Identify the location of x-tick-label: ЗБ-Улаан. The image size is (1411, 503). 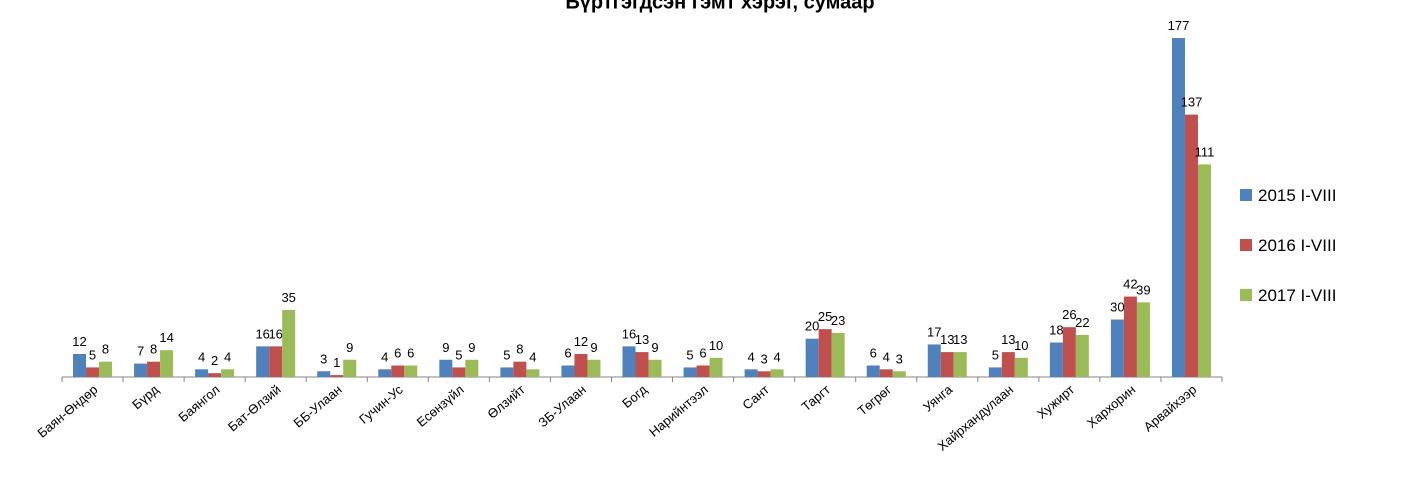
(562, 406).